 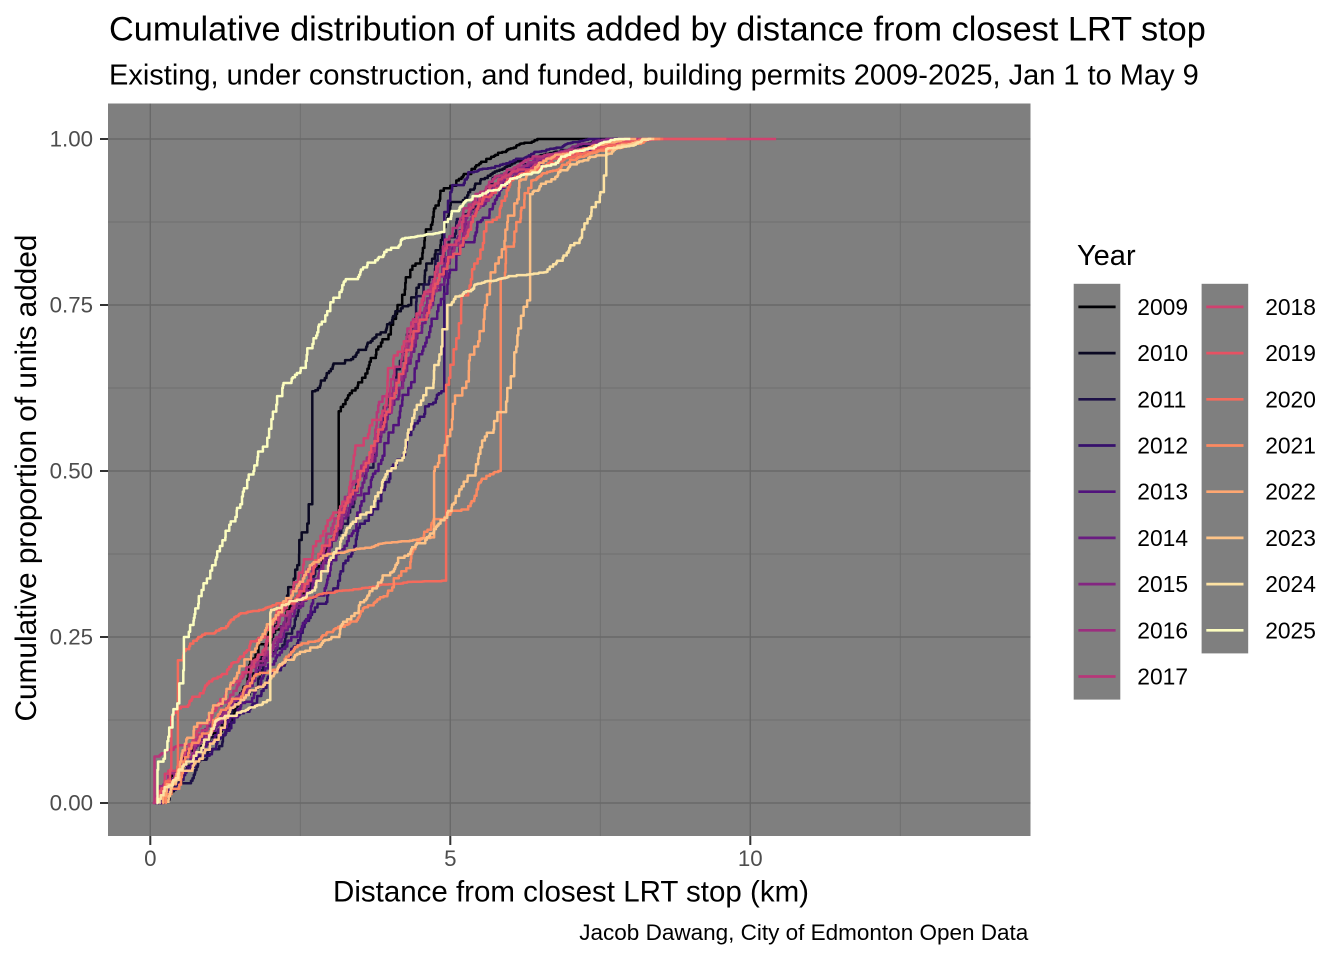 I want to click on svg-text: Year, so click(x=1106, y=256).